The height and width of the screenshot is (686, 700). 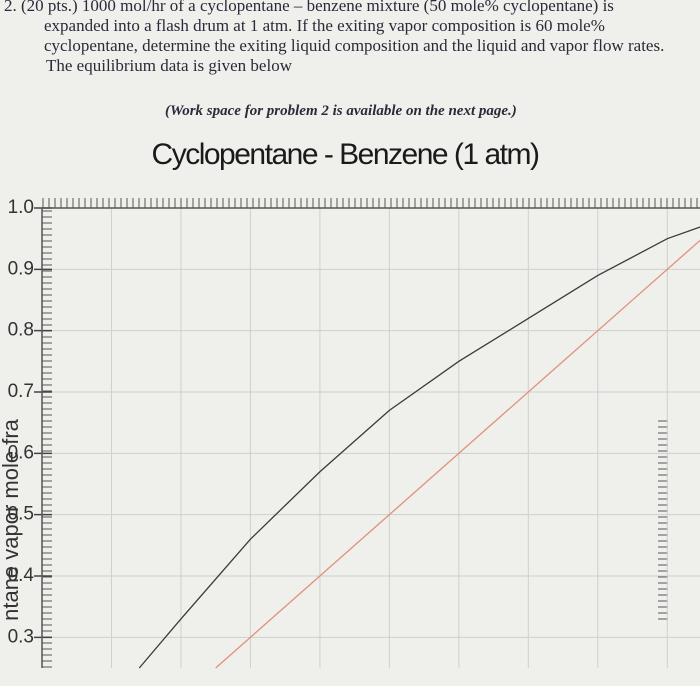 I want to click on text-line: The equilibrium data is given below, so click(x=169, y=65).